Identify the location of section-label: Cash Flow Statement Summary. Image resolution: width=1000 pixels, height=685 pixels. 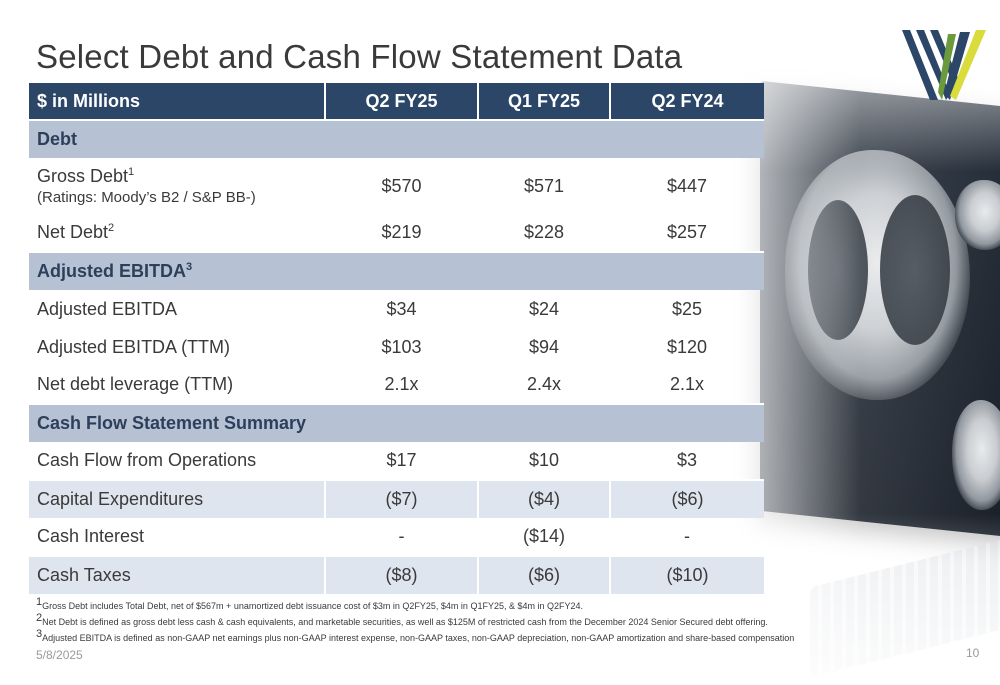
(396, 422).